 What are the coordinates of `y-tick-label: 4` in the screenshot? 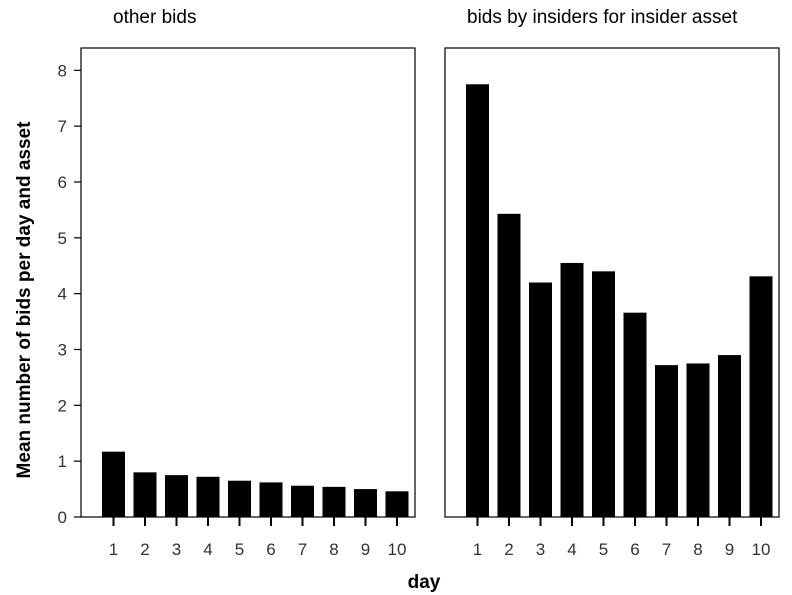 It's located at (62, 294).